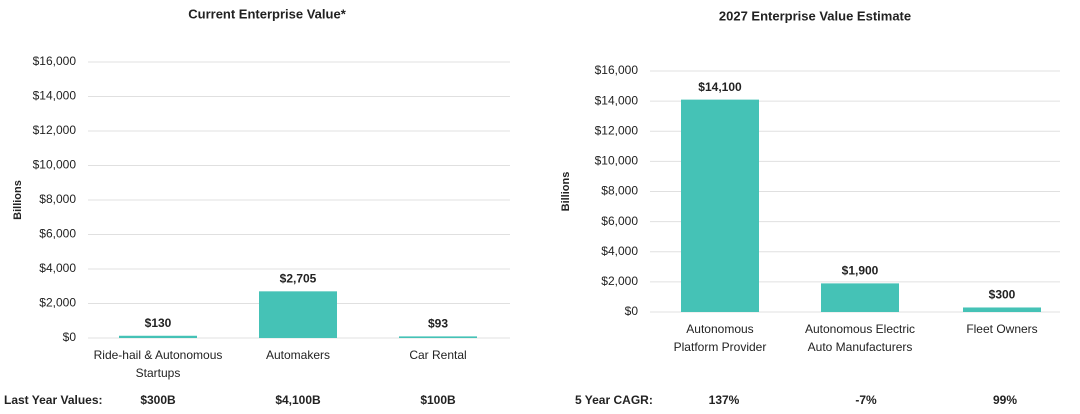 This screenshot has width=1080, height=414. I want to click on footer-value: $100B, so click(438, 400).